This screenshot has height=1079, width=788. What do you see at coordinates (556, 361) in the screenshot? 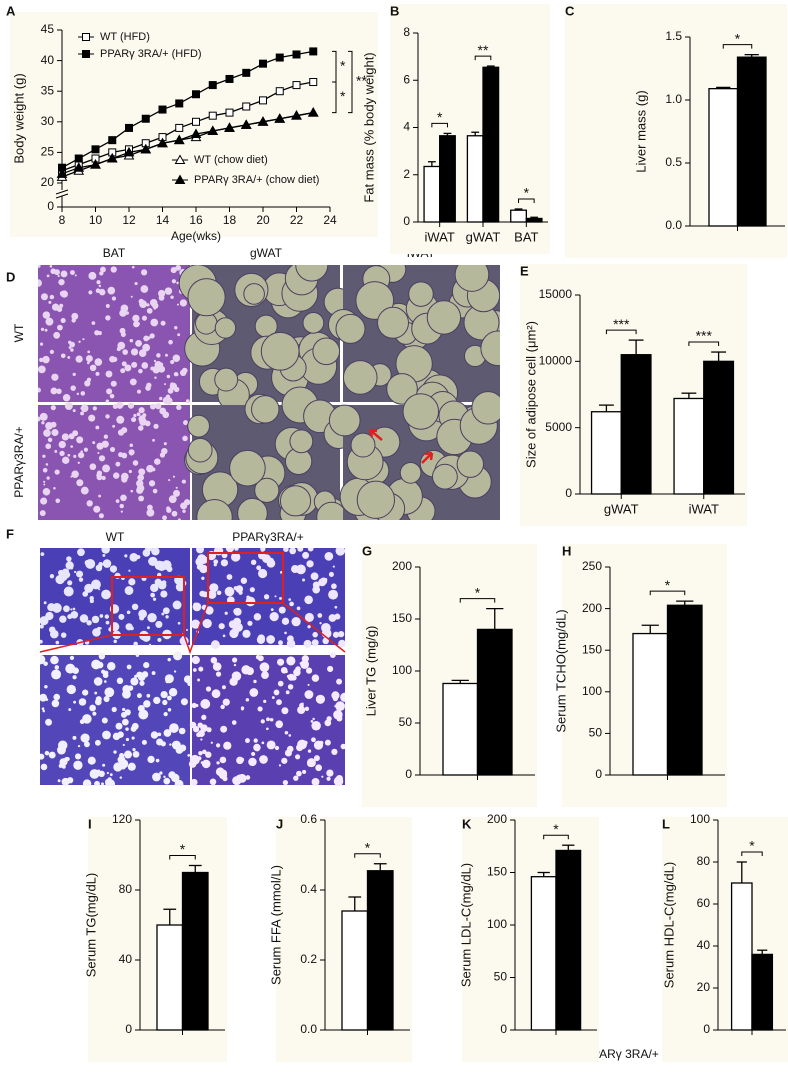
I see `y-tick-label: 10000` at bounding box center [556, 361].